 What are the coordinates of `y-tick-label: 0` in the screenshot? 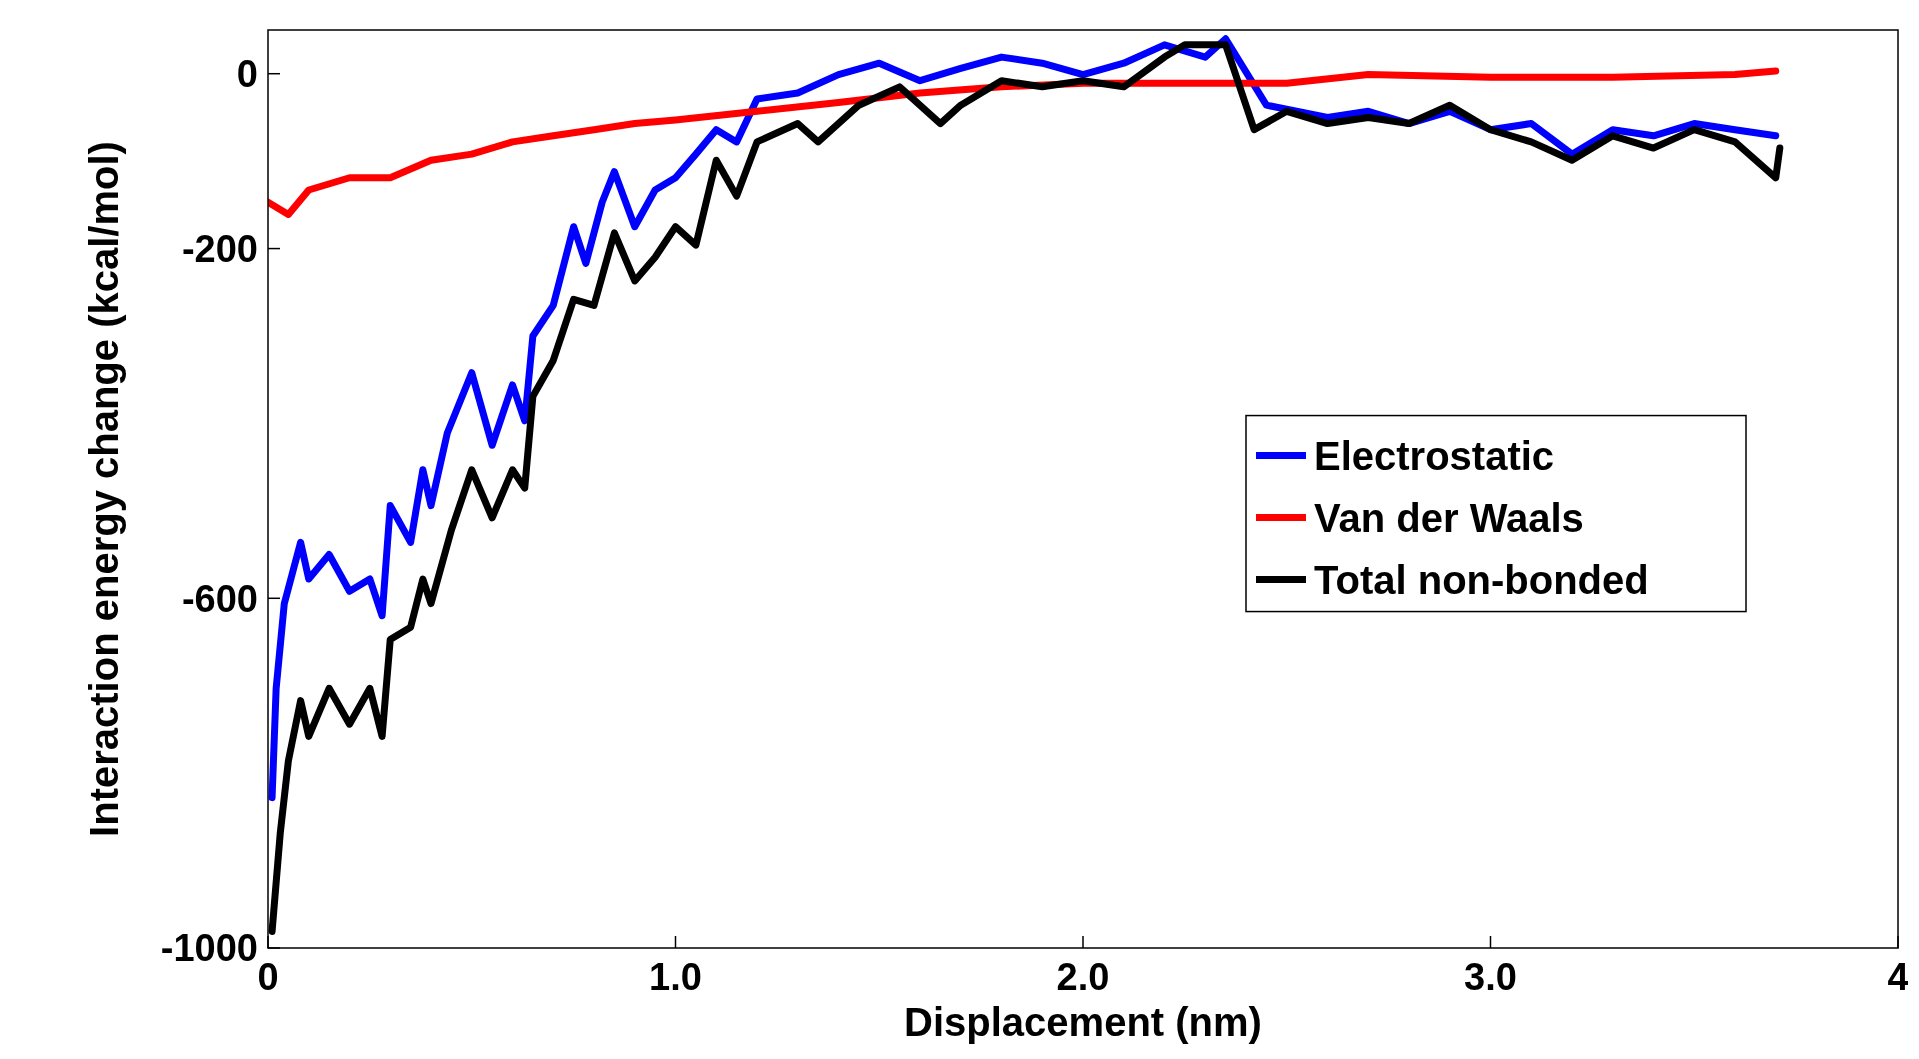 It's located at (247, 74).